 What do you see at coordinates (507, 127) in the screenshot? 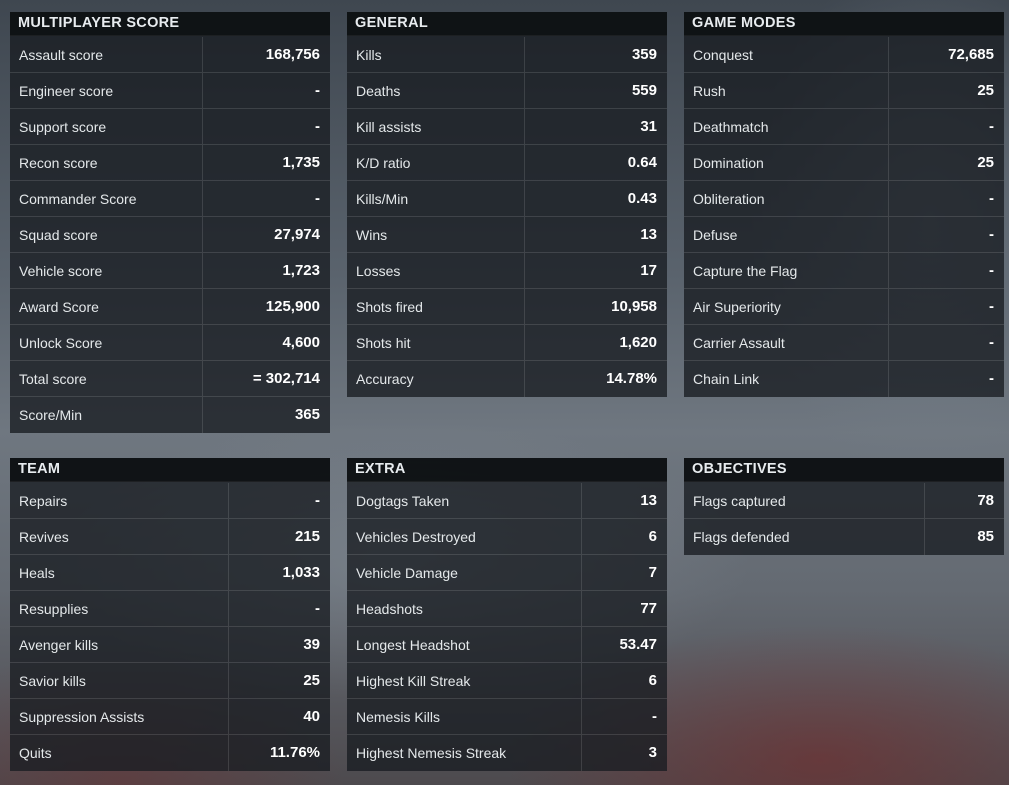
I see `stat-row: Kill assists 31` at bounding box center [507, 127].